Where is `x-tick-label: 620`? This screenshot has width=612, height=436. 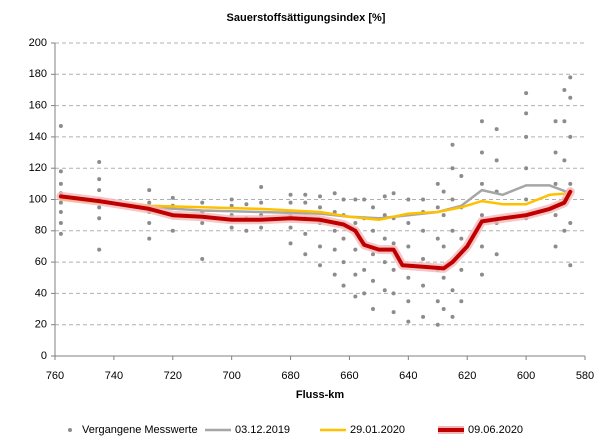 x-tick-label: 620 is located at coordinates (467, 376).